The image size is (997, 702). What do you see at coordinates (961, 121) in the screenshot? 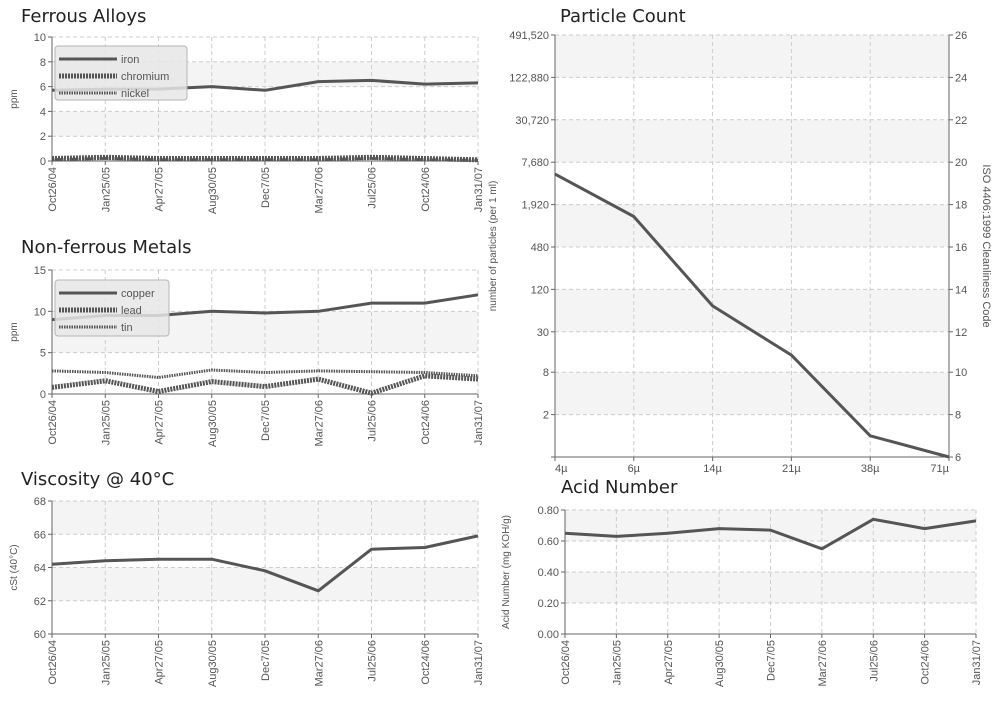
I see `y2-tick-label: 22` at bounding box center [961, 121].